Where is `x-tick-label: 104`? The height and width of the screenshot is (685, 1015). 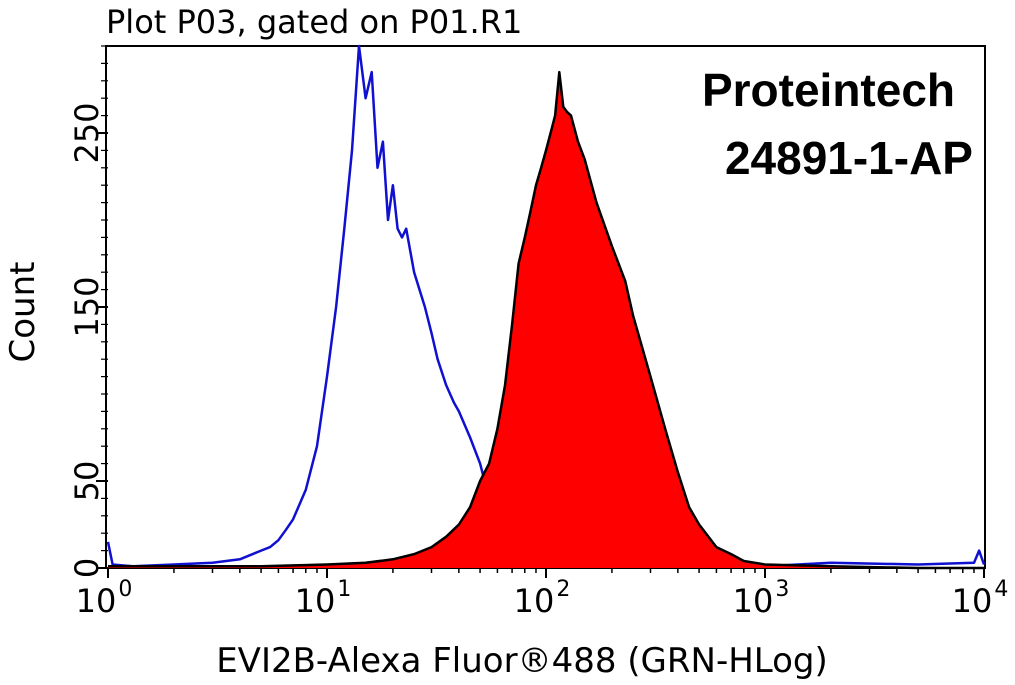
x-tick-label: 104 is located at coordinates (980, 598).